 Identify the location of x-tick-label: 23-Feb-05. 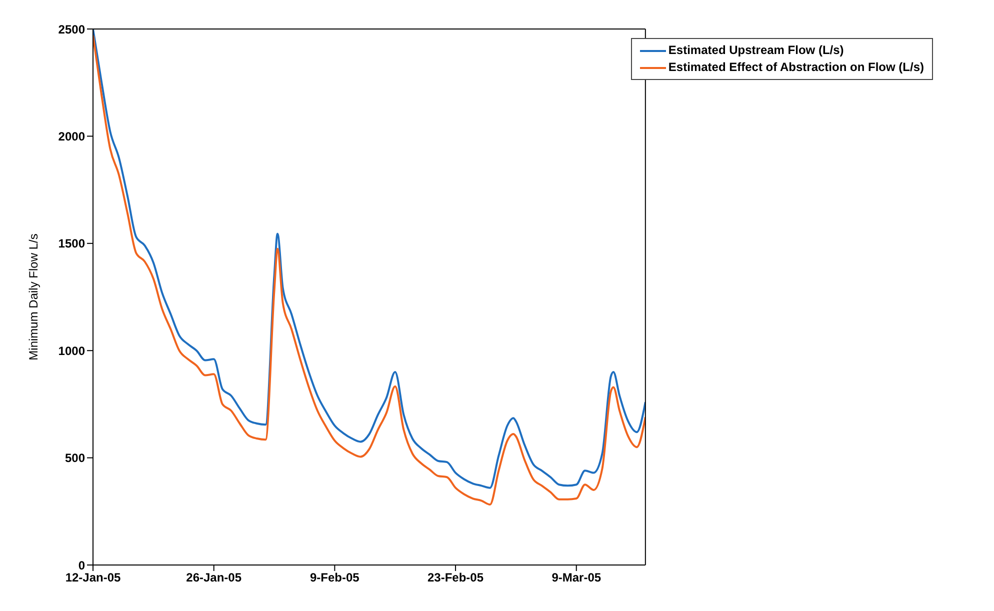
(456, 577).